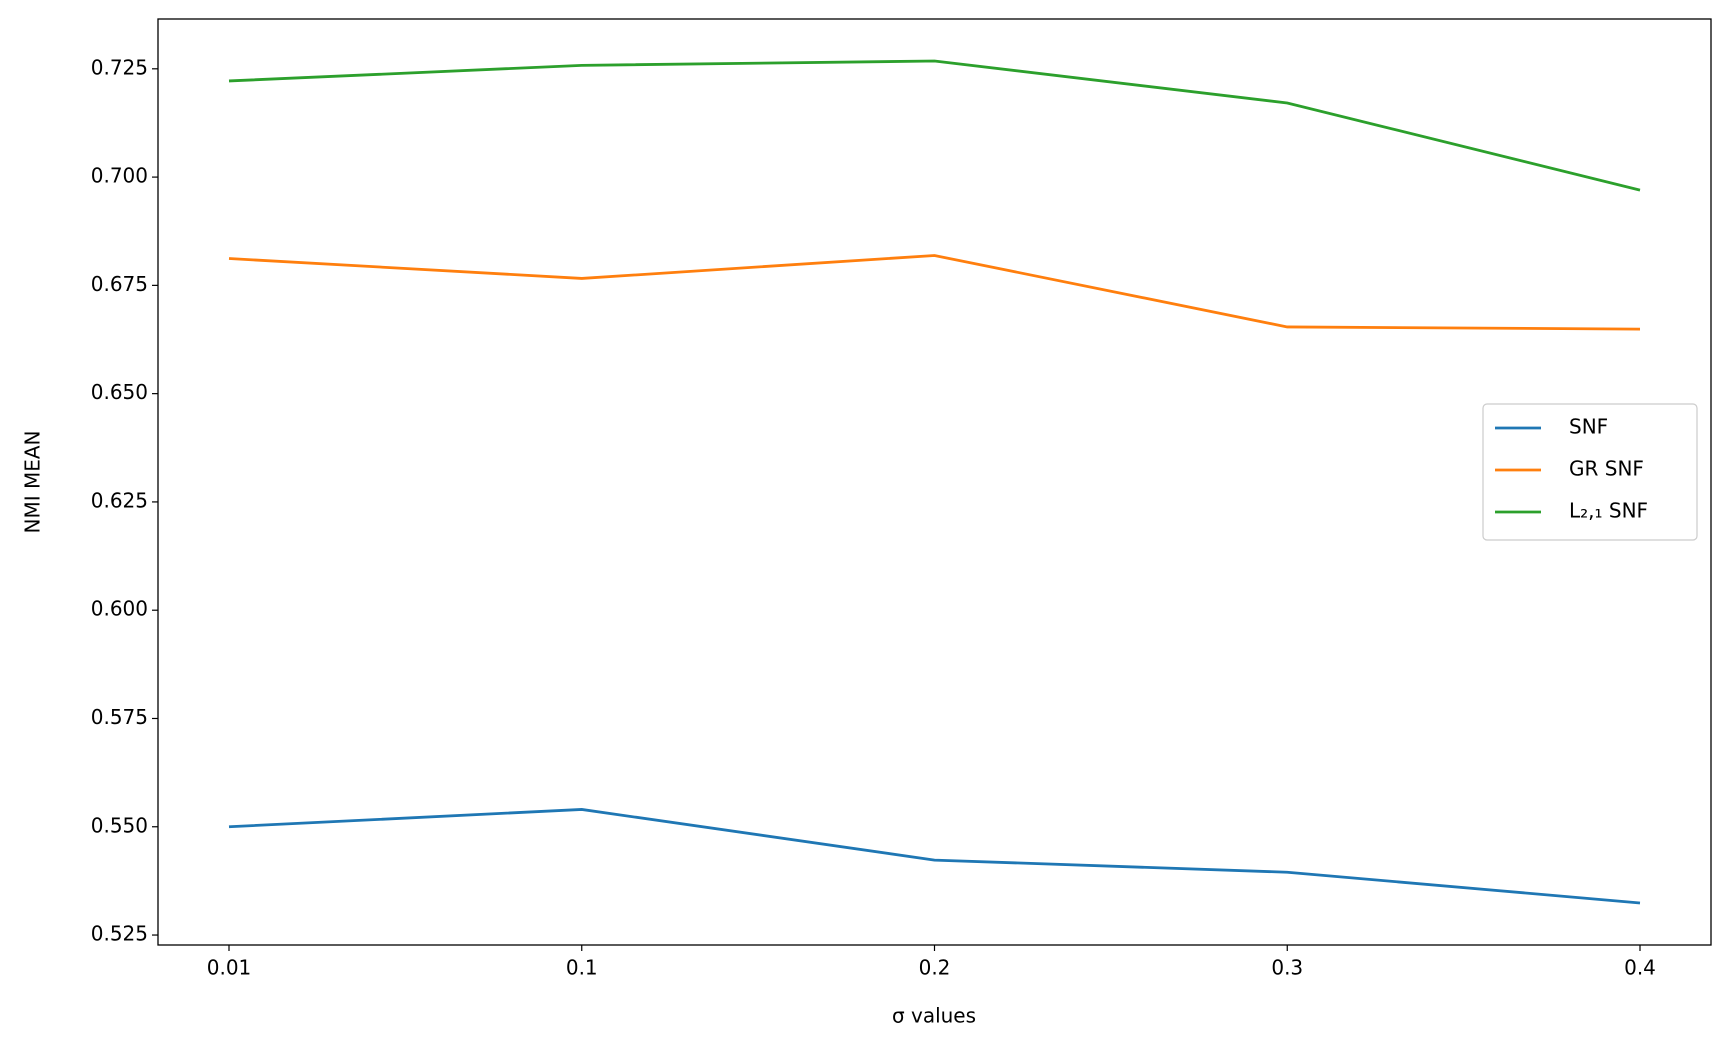 The height and width of the screenshot is (1050, 1727). I want to click on x-tick-label: 0.4, so click(1640, 968).